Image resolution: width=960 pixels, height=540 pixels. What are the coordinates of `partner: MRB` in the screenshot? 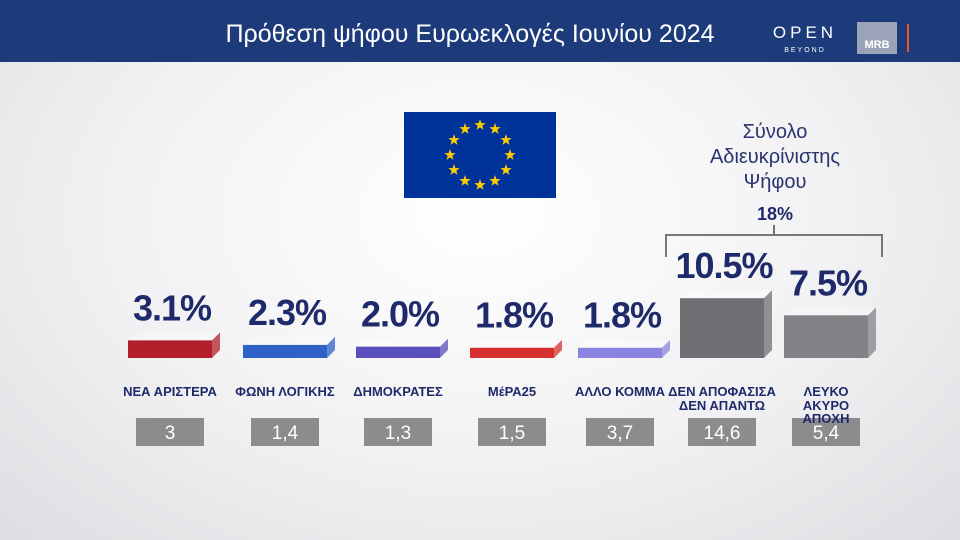 It's located at (876, 45).